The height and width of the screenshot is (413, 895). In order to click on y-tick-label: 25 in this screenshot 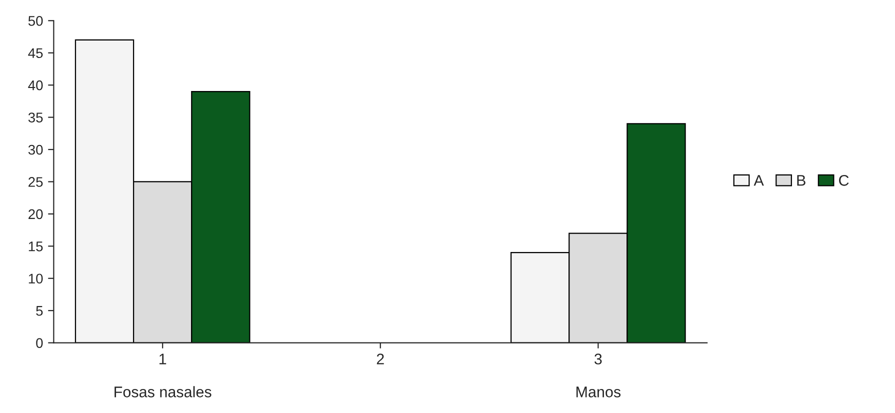, I will do `click(35, 182)`.